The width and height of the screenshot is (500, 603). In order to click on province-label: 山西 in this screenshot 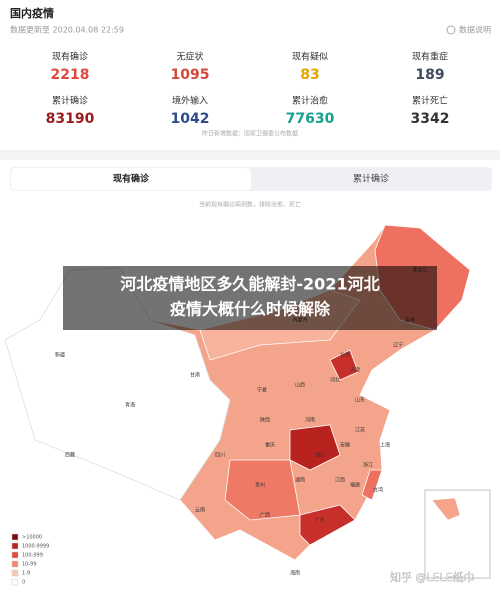, I will do `click(300, 385)`.